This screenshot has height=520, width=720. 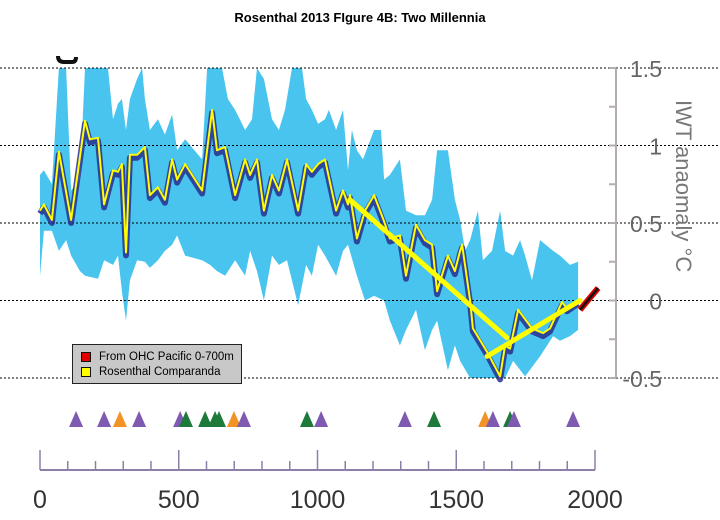 I want to click on legend-label: Rosenthal Comparanda, so click(x=160, y=371).